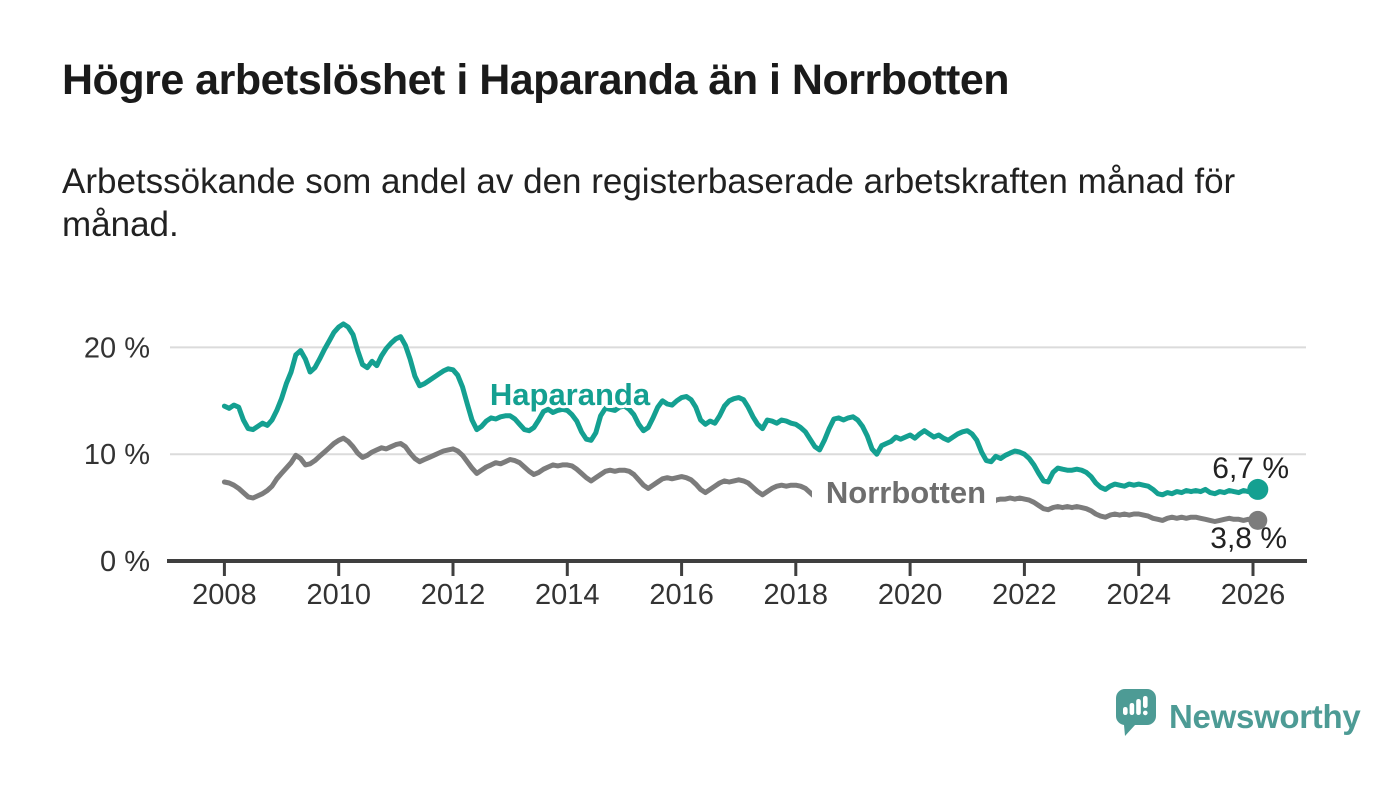 This screenshot has width=1400, height=794. I want to click on series-label-norrbotten: Norrbotten, so click(906, 492).